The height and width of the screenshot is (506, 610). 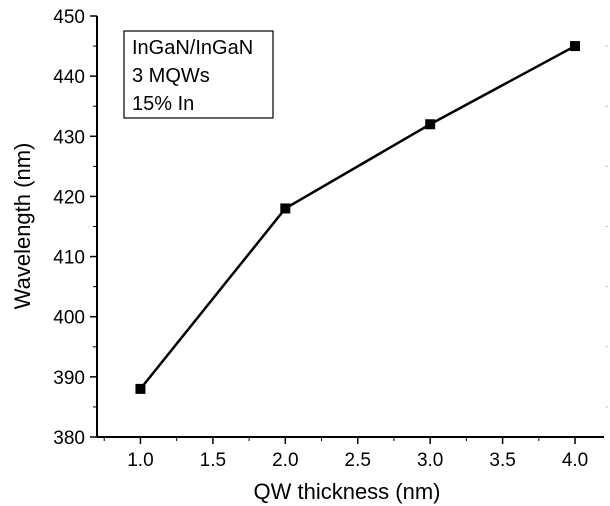 I want to click on y-axis-label: Wavelength (nm), so click(x=22, y=226).